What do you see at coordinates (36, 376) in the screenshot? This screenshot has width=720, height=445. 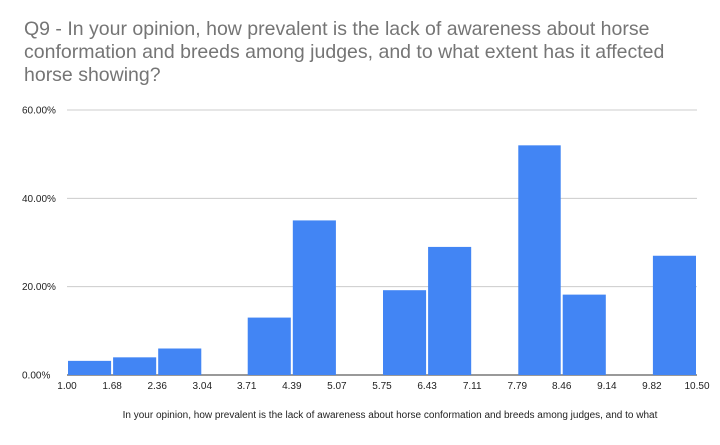 I see `y-tick-label: 0.00%` at bounding box center [36, 376].